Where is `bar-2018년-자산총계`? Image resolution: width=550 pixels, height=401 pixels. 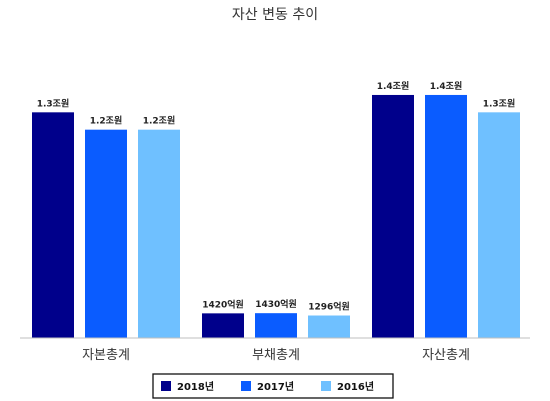 bar-2018년-자산총계 is located at coordinates (393, 216).